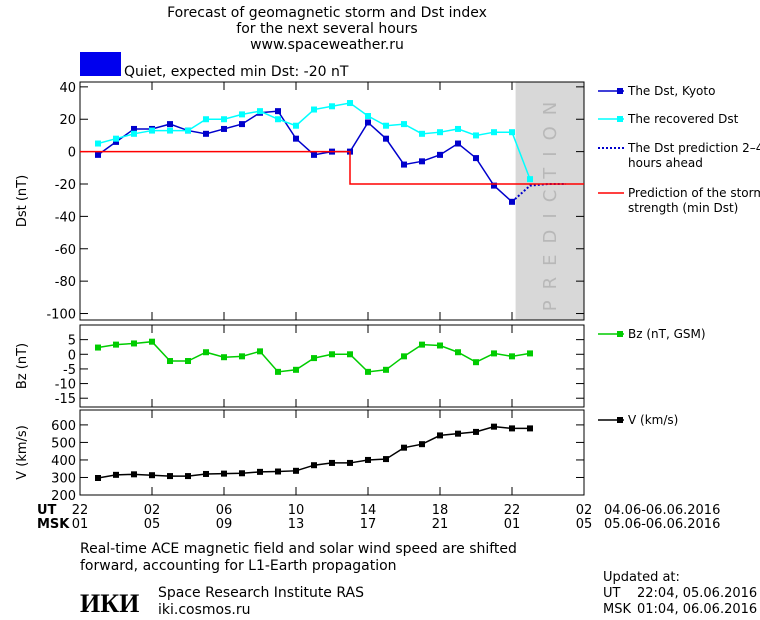  Describe the element at coordinates (65, 250) in the screenshot. I see `y-tick-label: -60` at that location.